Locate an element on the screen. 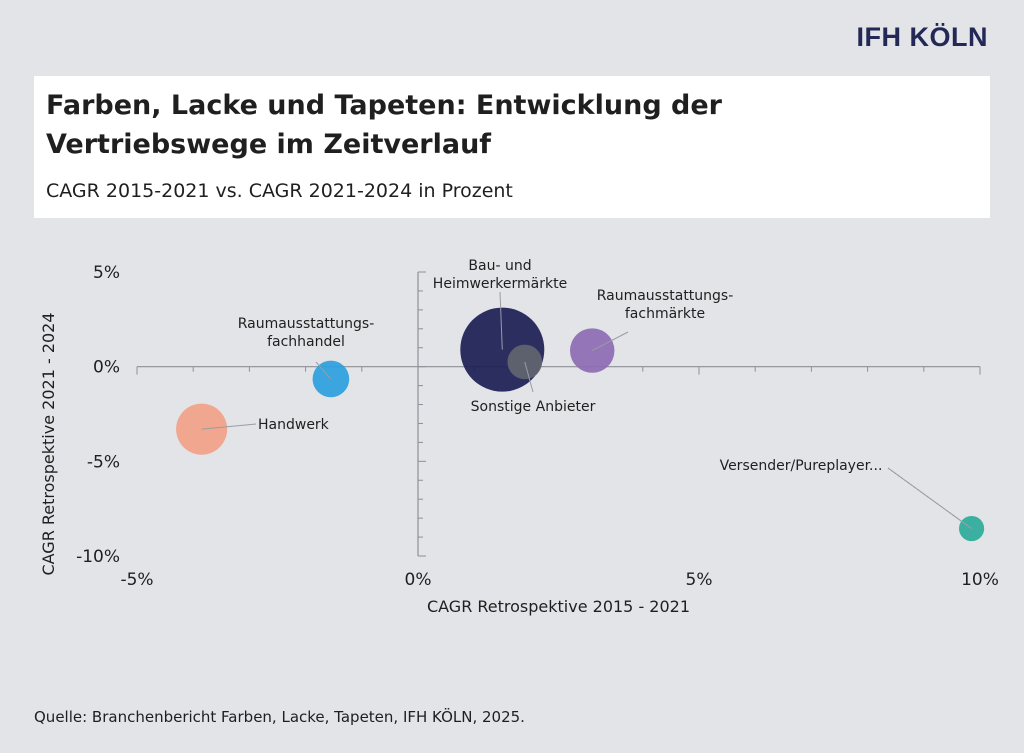 The image size is (1024, 753). point-label: Sonstige Anbieter is located at coordinates (533, 407).